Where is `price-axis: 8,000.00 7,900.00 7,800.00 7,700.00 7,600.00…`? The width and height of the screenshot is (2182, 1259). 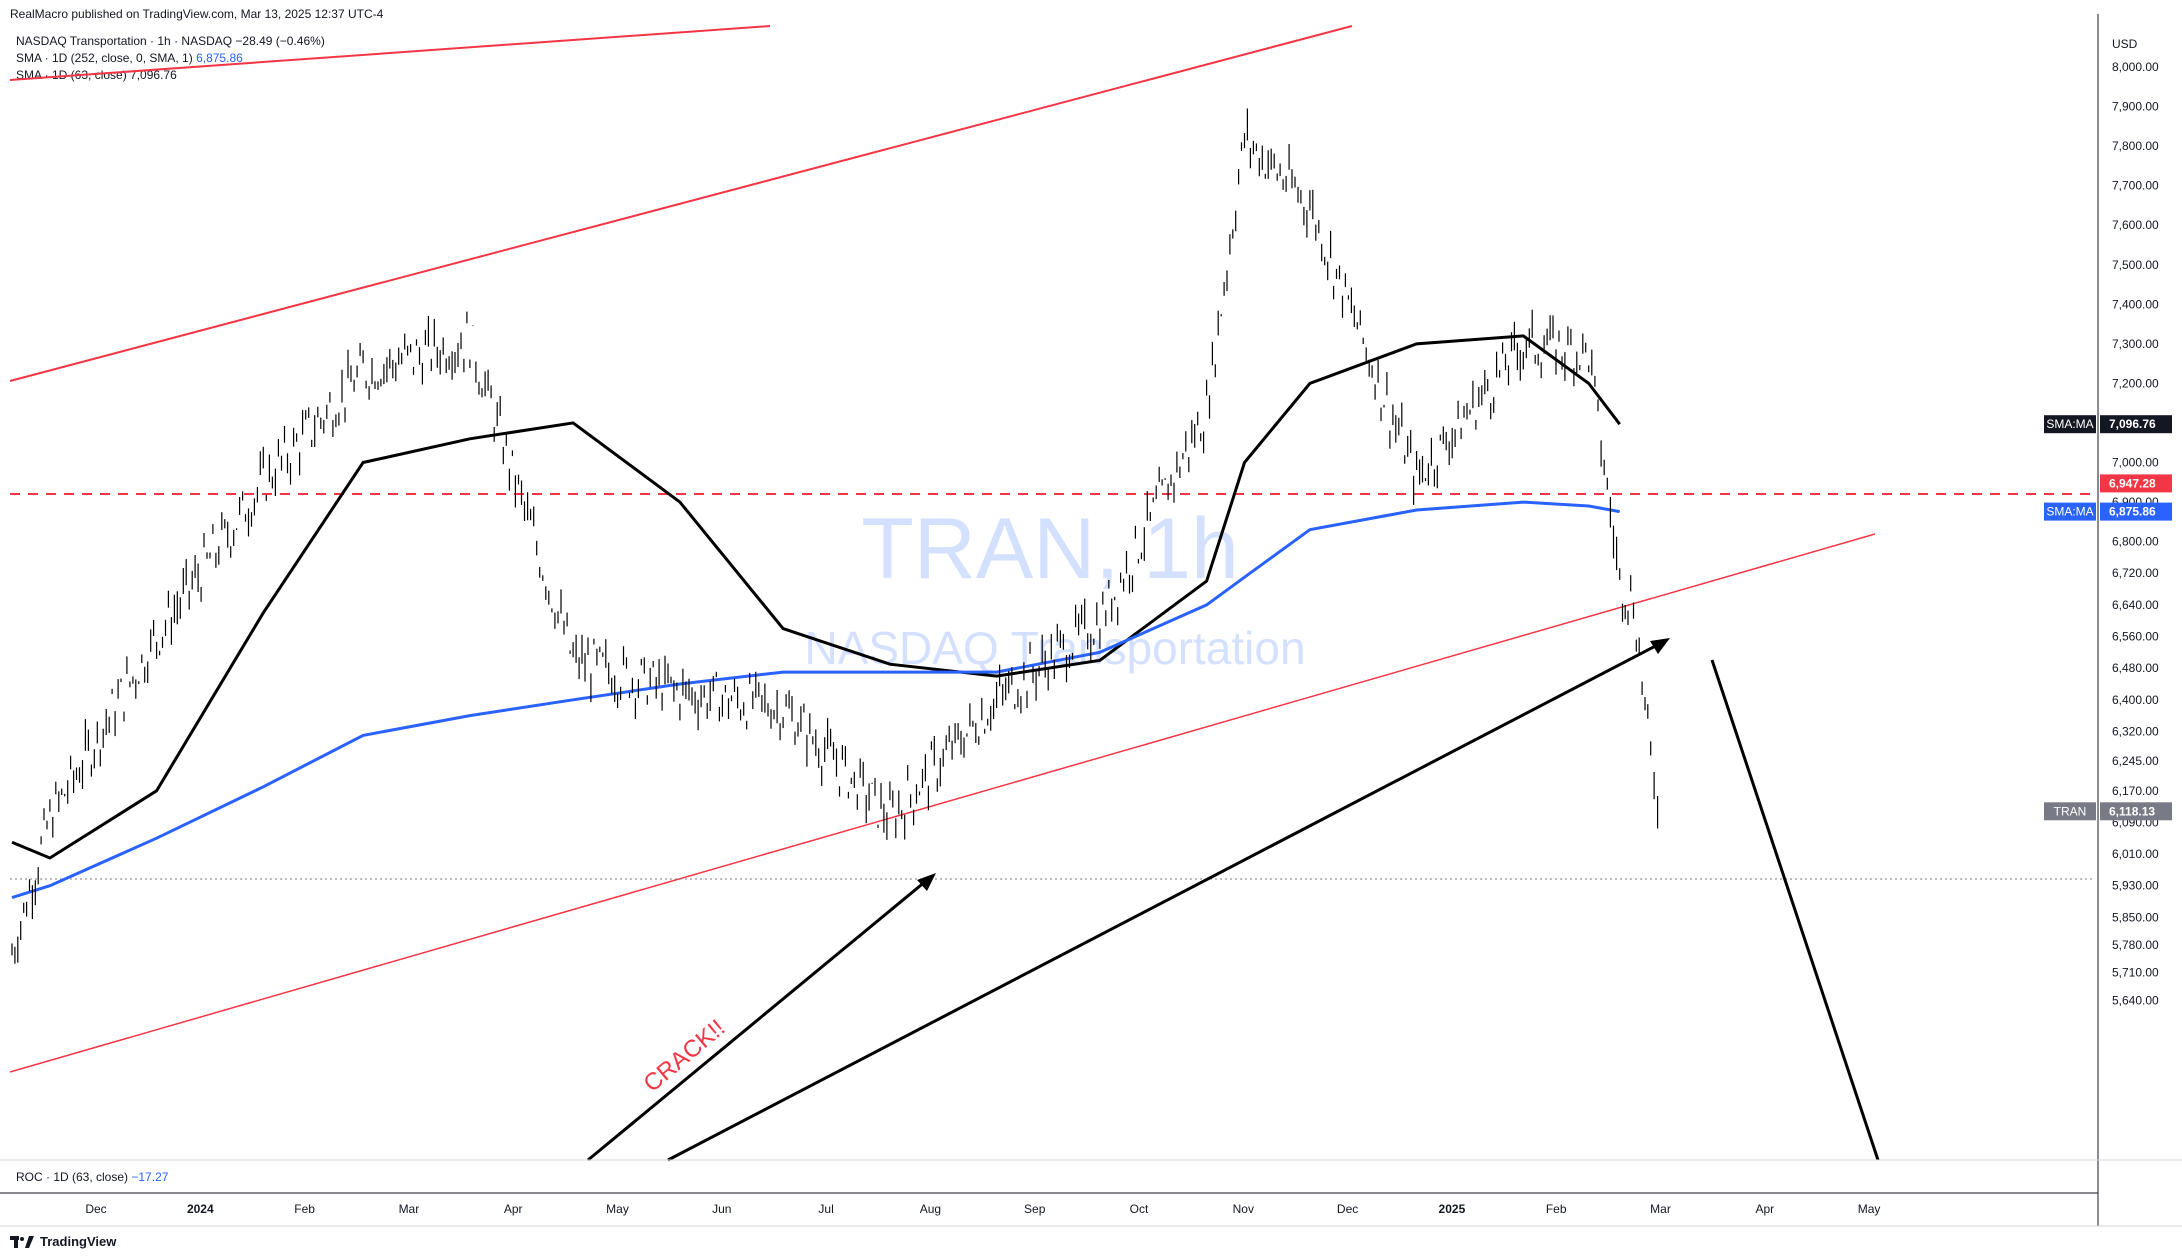 price-axis: 8,000.00 7,900.00 7,800.00 7,700.00 7,600.00… is located at coordinates (2135, 533).